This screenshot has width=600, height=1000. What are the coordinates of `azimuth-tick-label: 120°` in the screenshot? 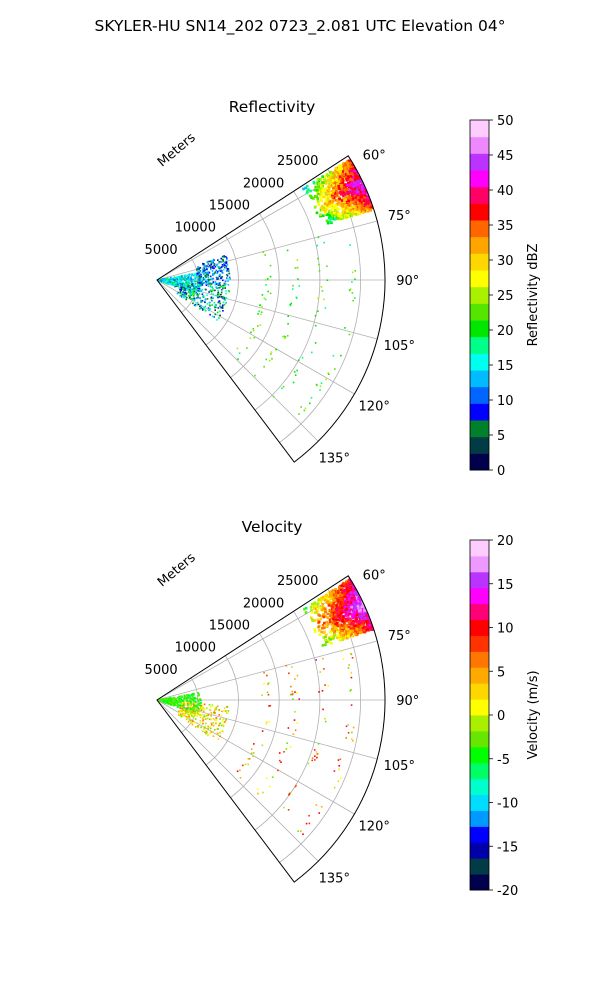 It's located at (374, 826).